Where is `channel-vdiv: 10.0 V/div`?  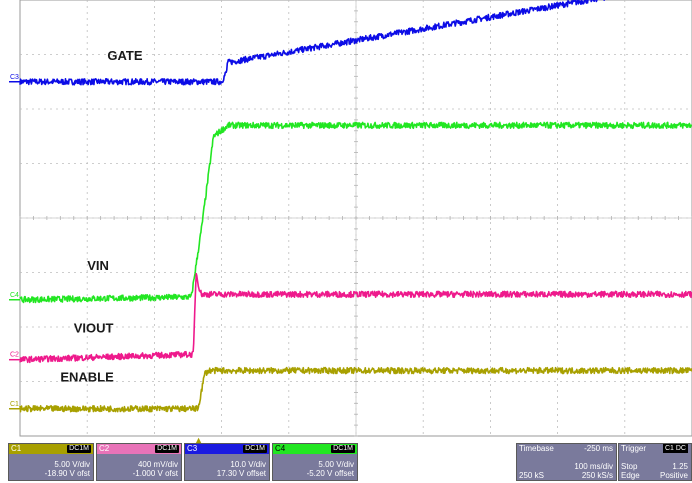
channel-vdiv: 10.0 V/div is located at coordinates (248, 464).